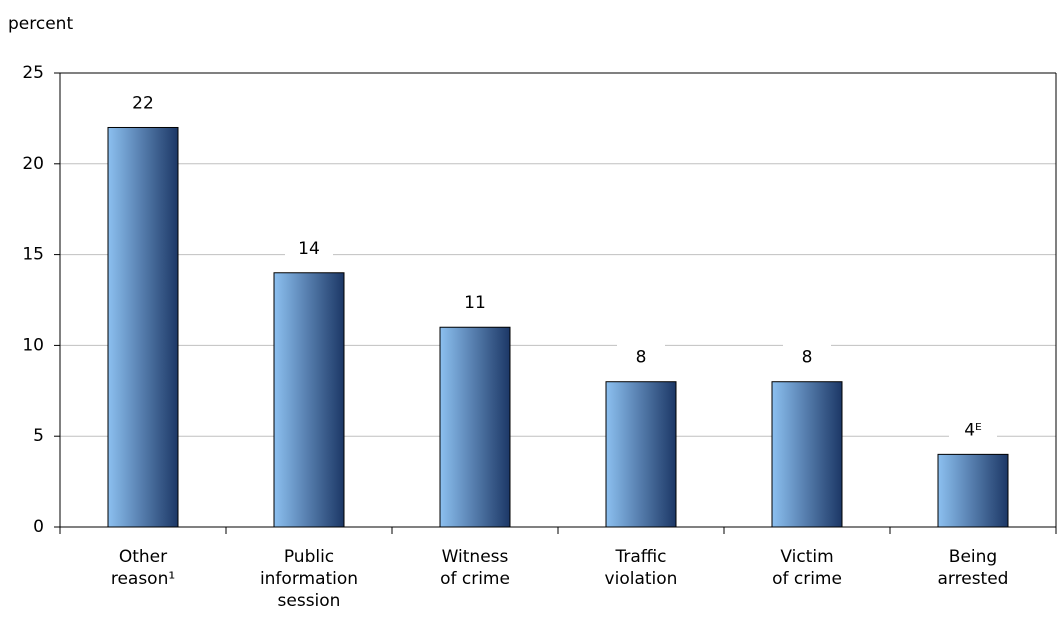 The width and height of the screenshot is (1058, 619). Describe the element at coordinates (309, 601) in the screenshot. I see `x-tick-label: session` at that location.